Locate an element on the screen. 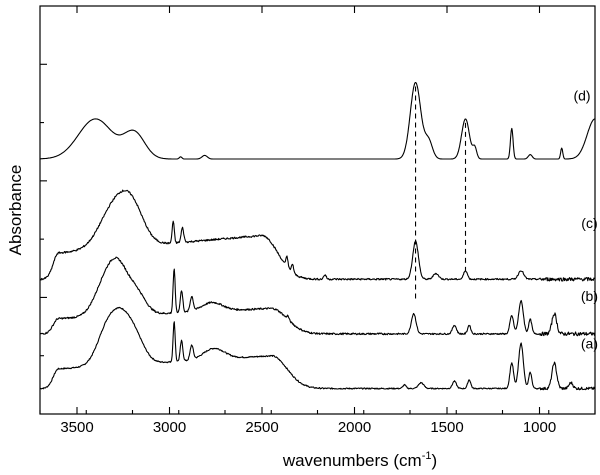 This screenshot has width=600, height=475. y-axis-ticks is located at coordinates (43, 210).